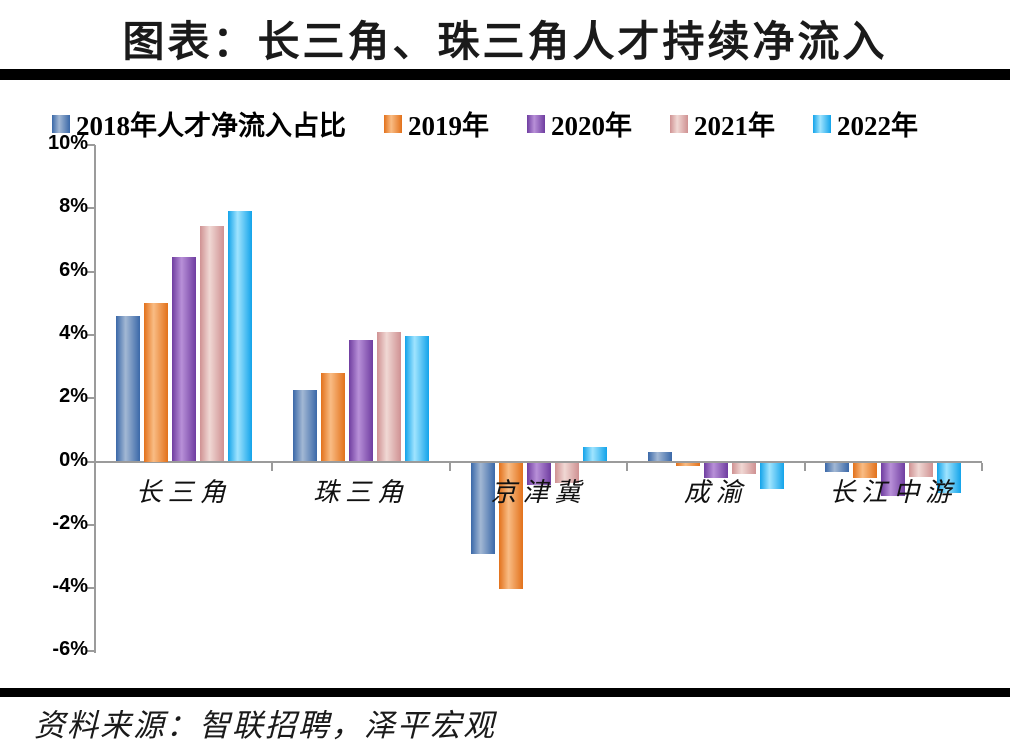  Describe the element at coordinates (155, 382) in the screenshot. I see `bar-长三角-2019年` at that location.